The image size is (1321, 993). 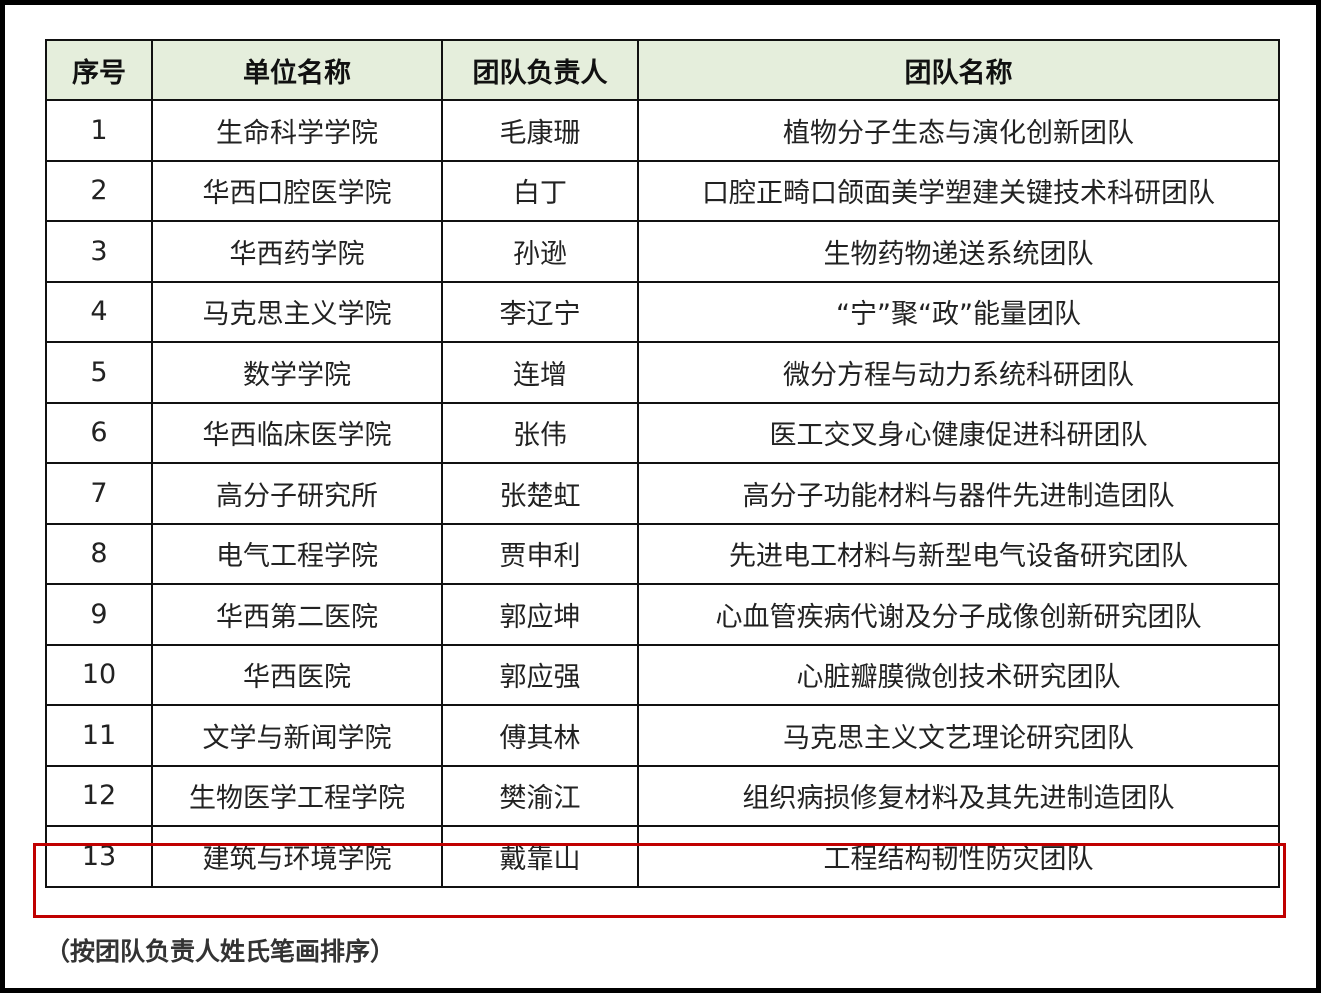 What do you see at coordinates (99, 190) in the screenshot?
I see `cell-col-index: 2` at bounding box center [99, 190].